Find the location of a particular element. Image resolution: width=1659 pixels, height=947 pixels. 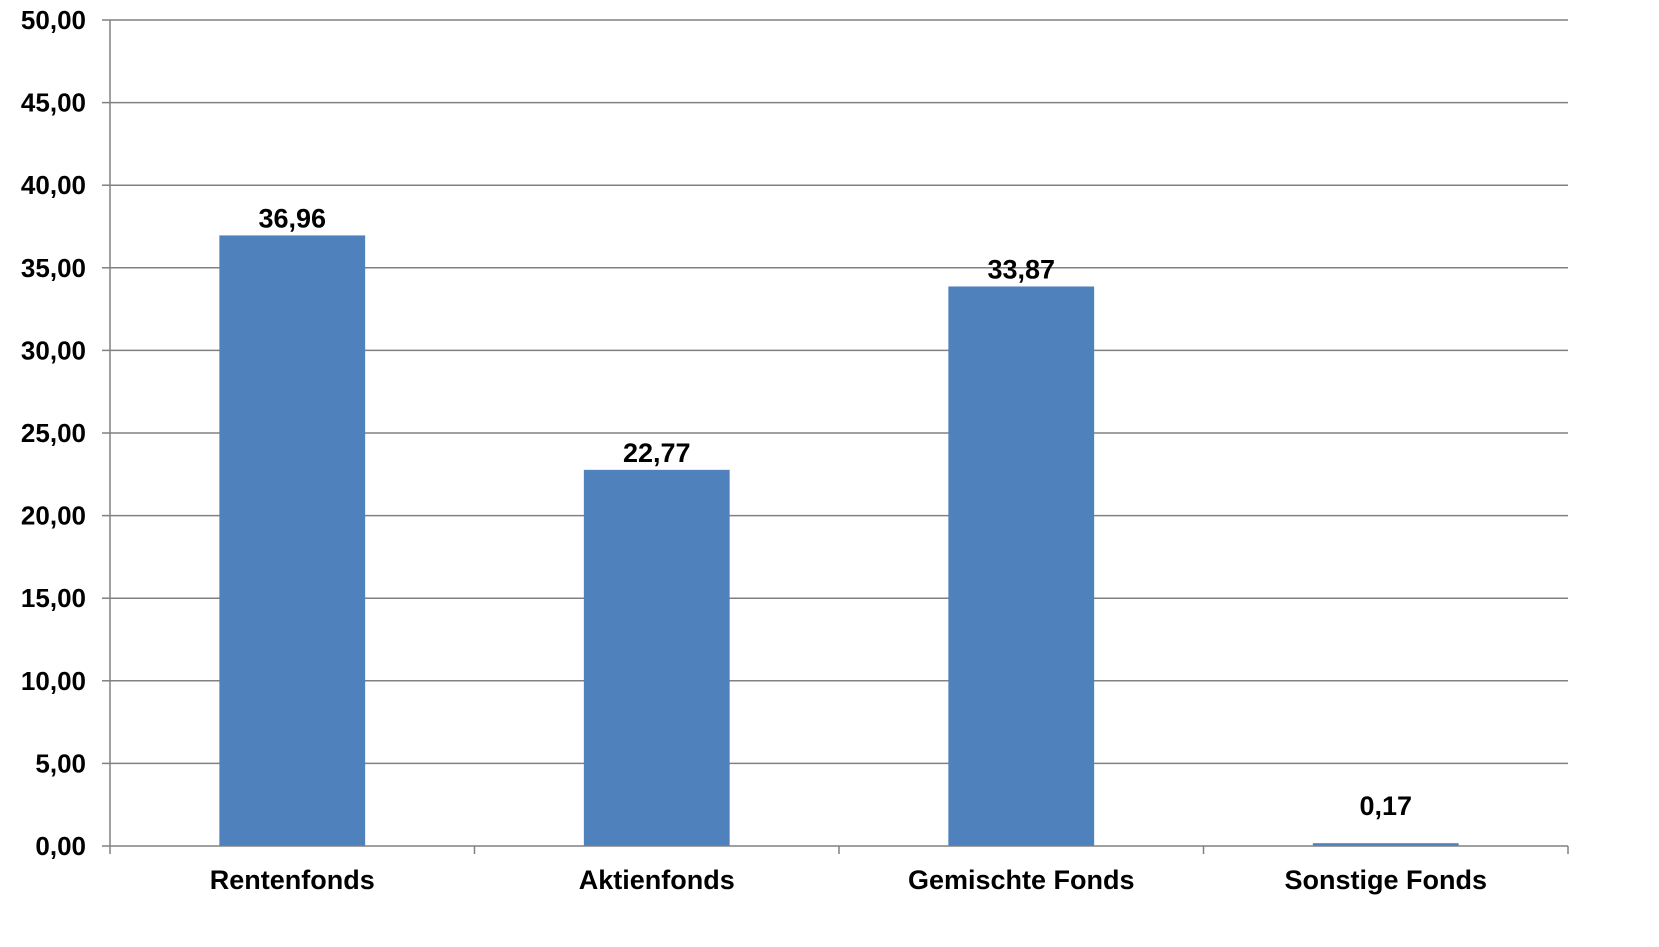

category-label: Gemischte Fonds is located at coordinates (1021, 880).